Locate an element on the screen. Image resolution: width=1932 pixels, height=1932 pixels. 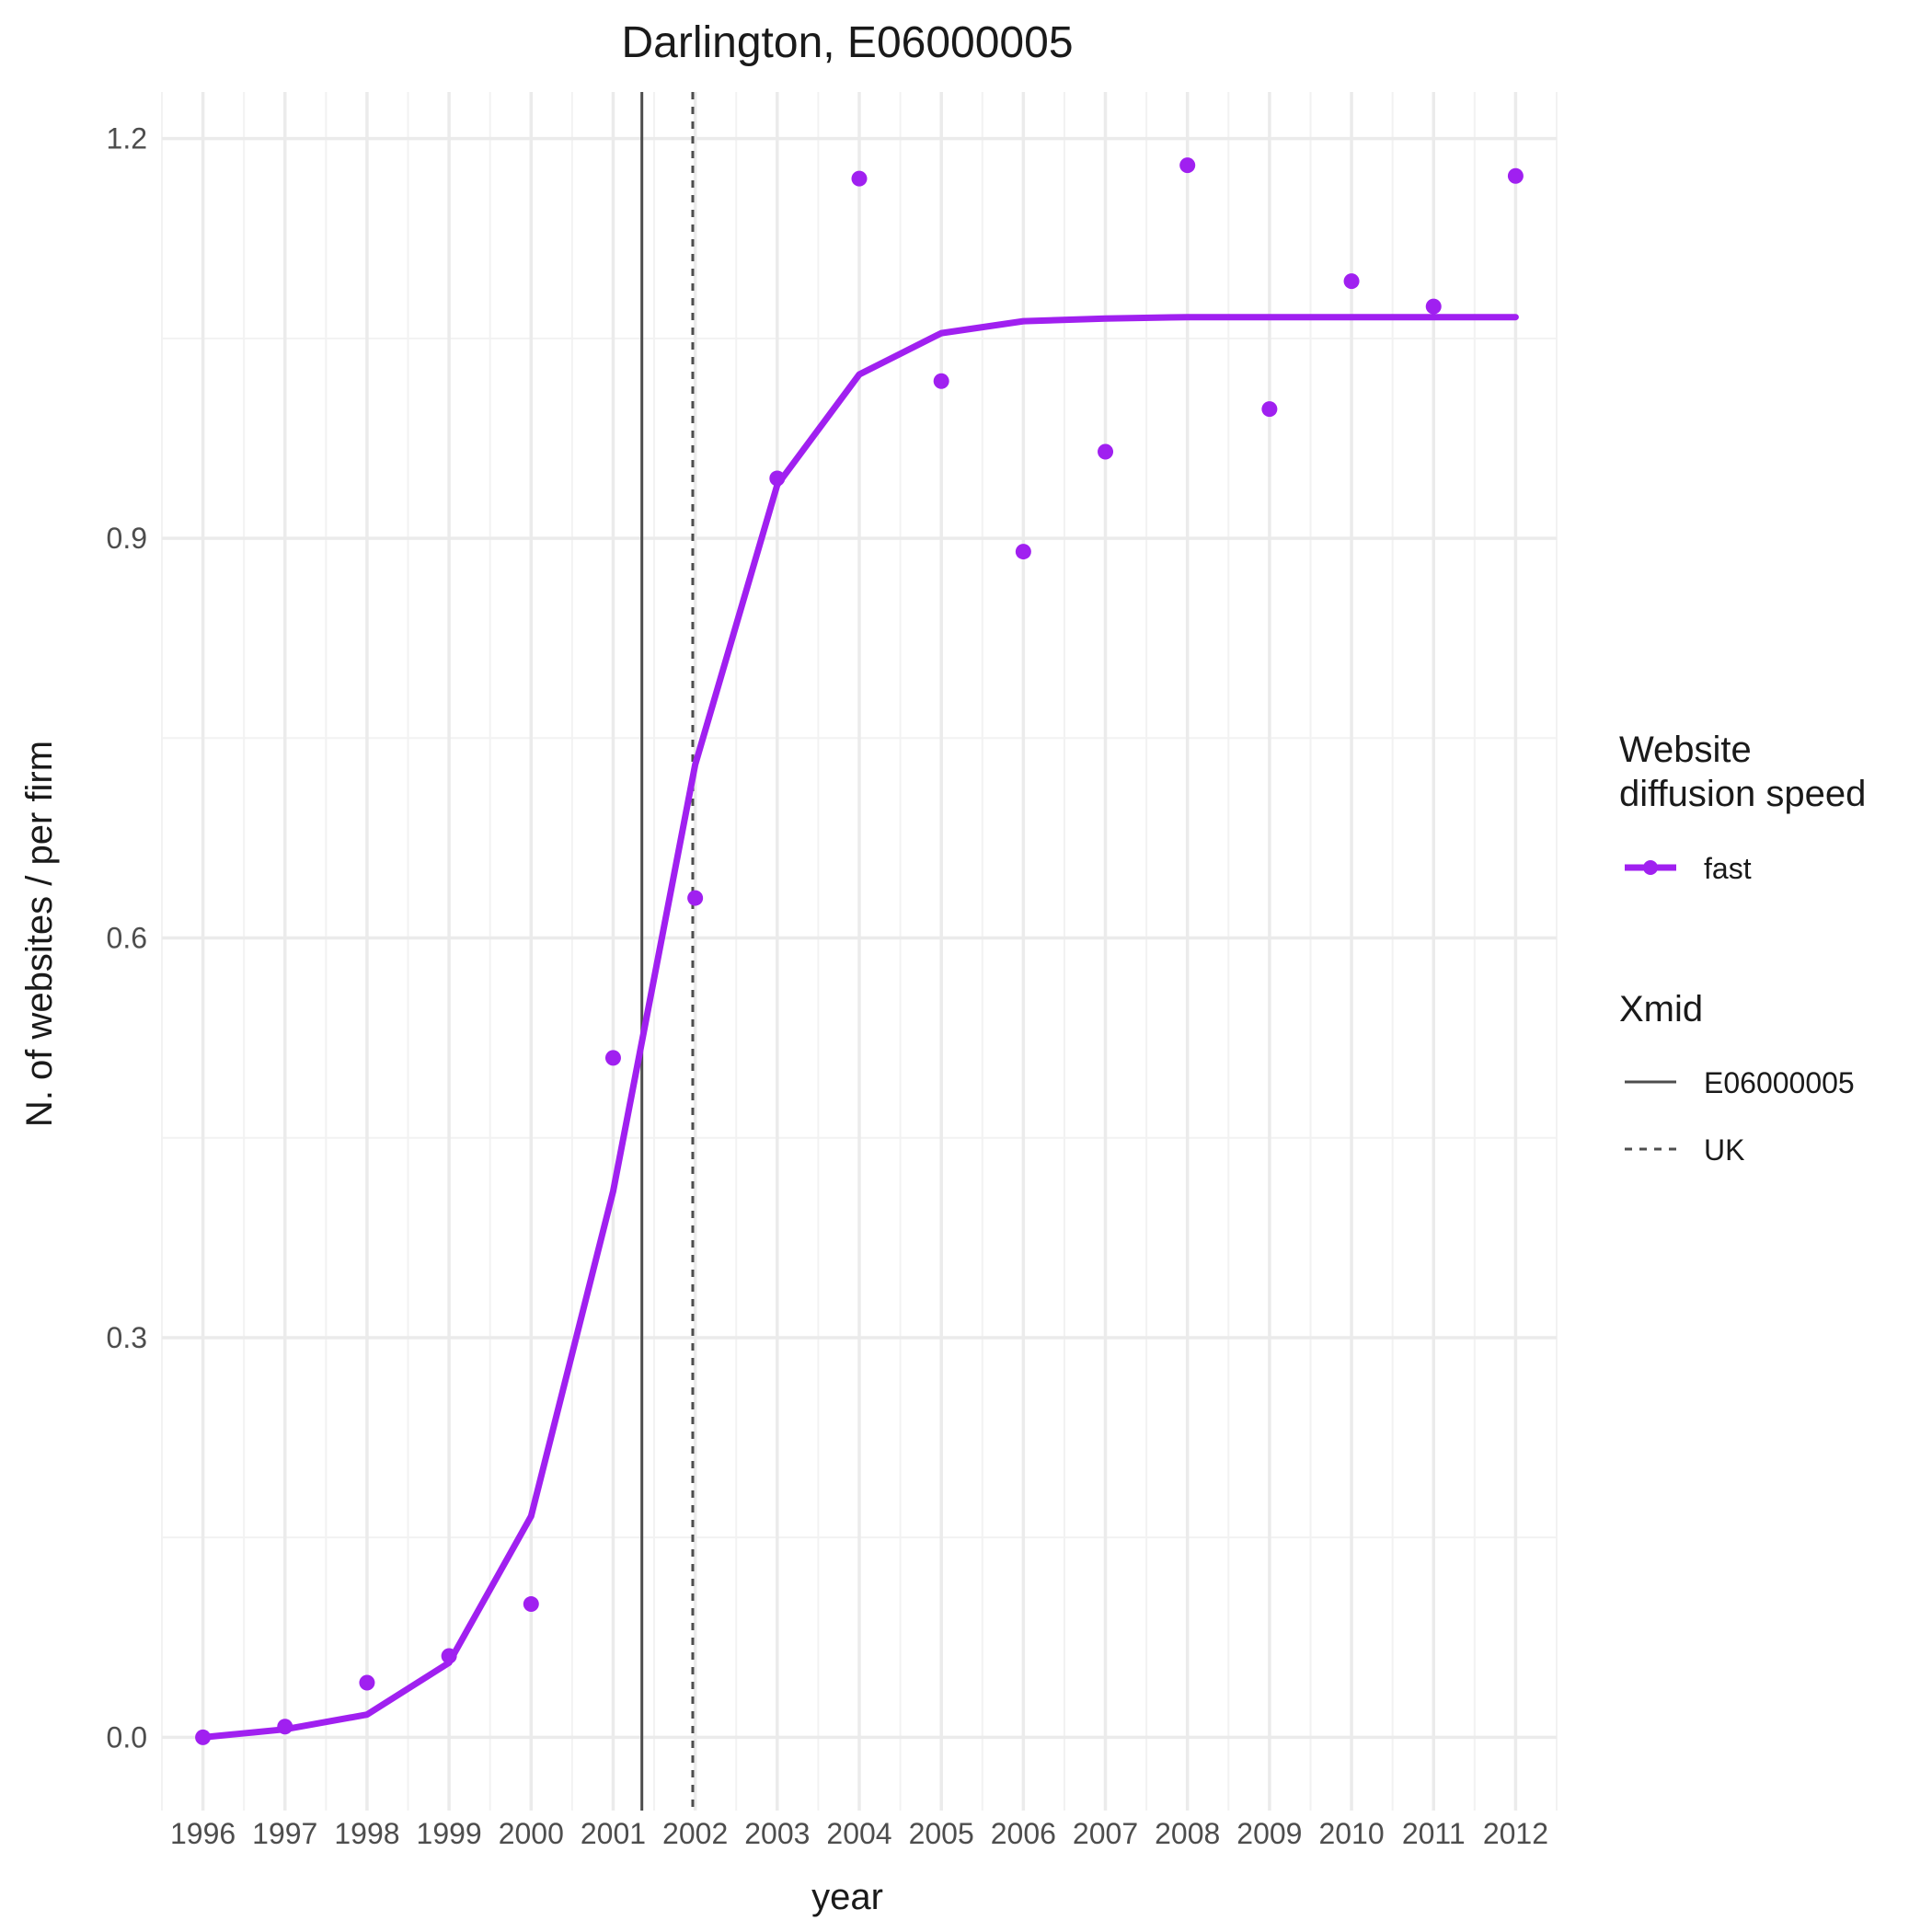
x-axis-title: year is located at coordinates (847, 1897).